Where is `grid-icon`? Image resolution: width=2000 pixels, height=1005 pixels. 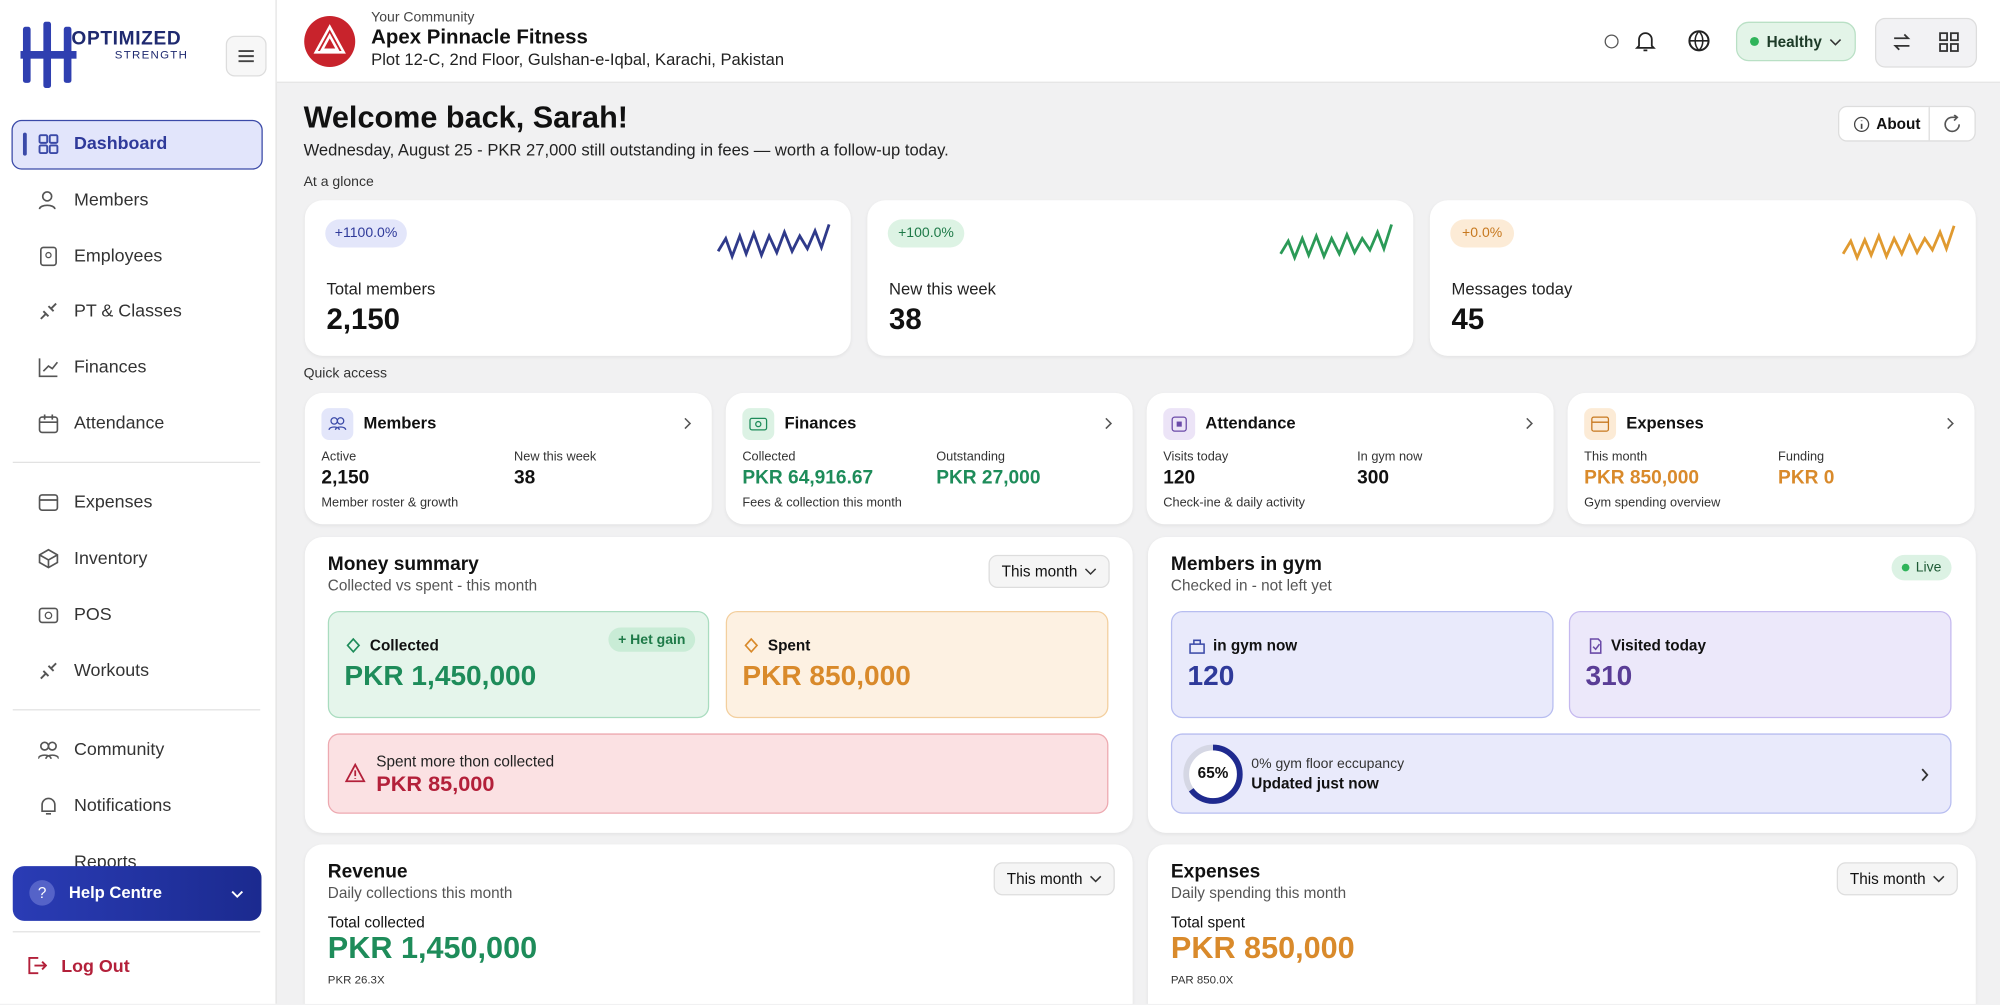 grid-icon is located at coordinates (1949, 42).